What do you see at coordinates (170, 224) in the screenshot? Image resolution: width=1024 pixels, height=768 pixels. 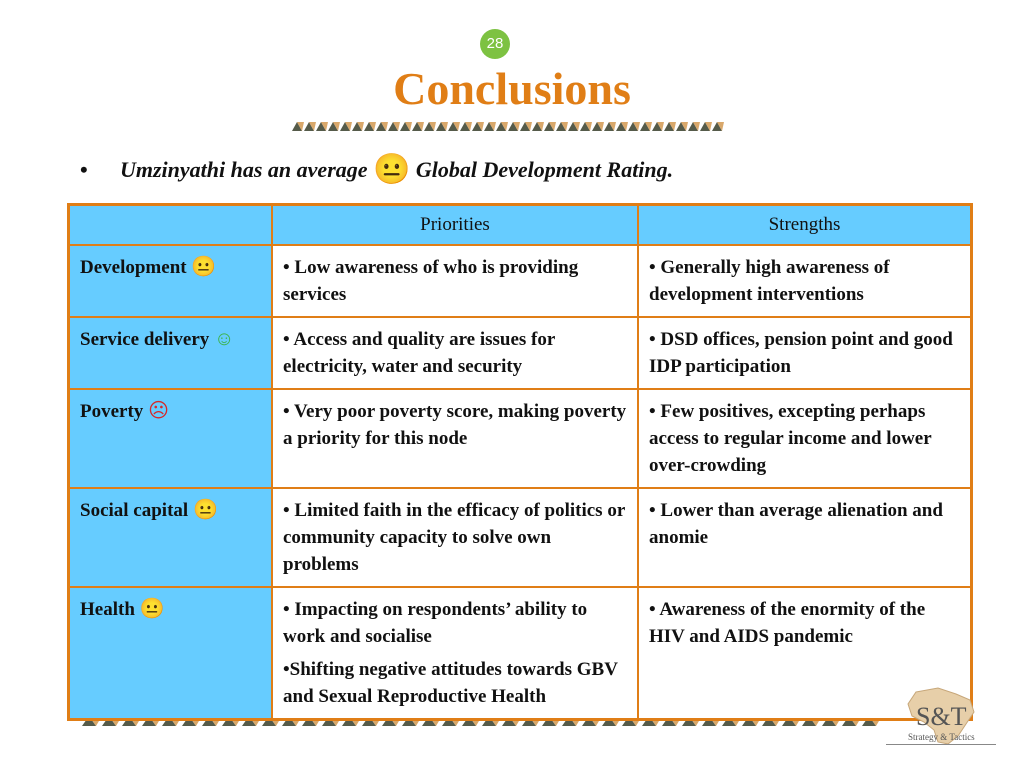 I see `header-empty-cell` at bounding box center [170, 224].